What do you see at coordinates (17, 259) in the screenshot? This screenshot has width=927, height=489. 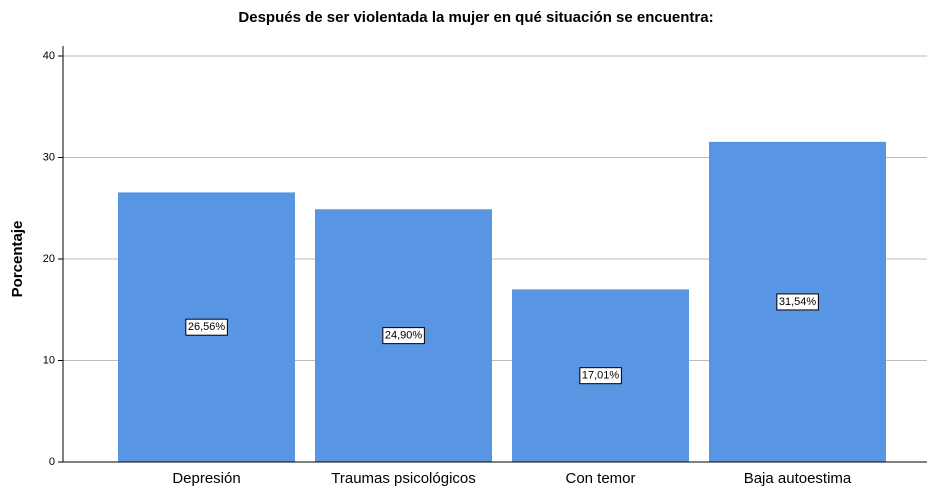 I see `y-axis-label: Porcentaje` at bounding box center [17, 259].